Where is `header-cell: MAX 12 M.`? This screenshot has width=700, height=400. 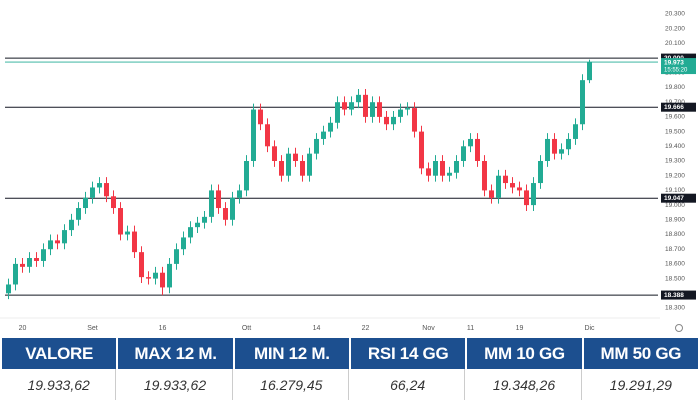
header-cell: MAX 12 M. is located at coordinates (175, 353).